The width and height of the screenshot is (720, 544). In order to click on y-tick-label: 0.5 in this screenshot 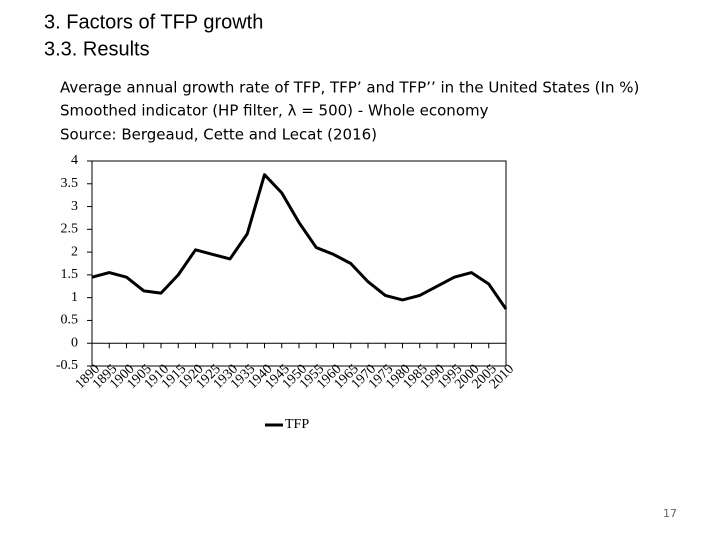, I will do `click(70, 320)`.